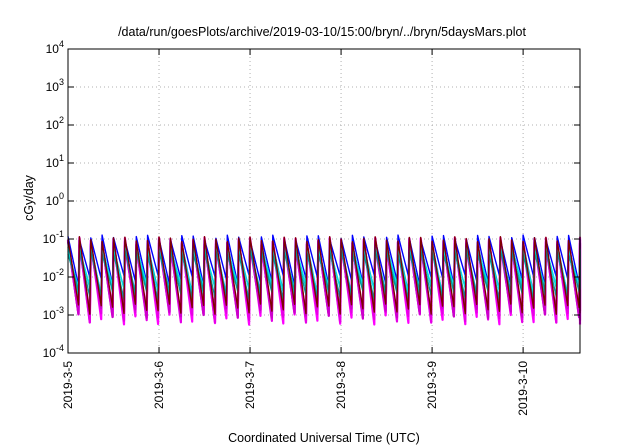 This screenshot has height=448, width=640. What do you see at coordinates (53, 313) in the screenshot?
I see `y-tick-label: 10⁻³` at bounding box center [53, 313].